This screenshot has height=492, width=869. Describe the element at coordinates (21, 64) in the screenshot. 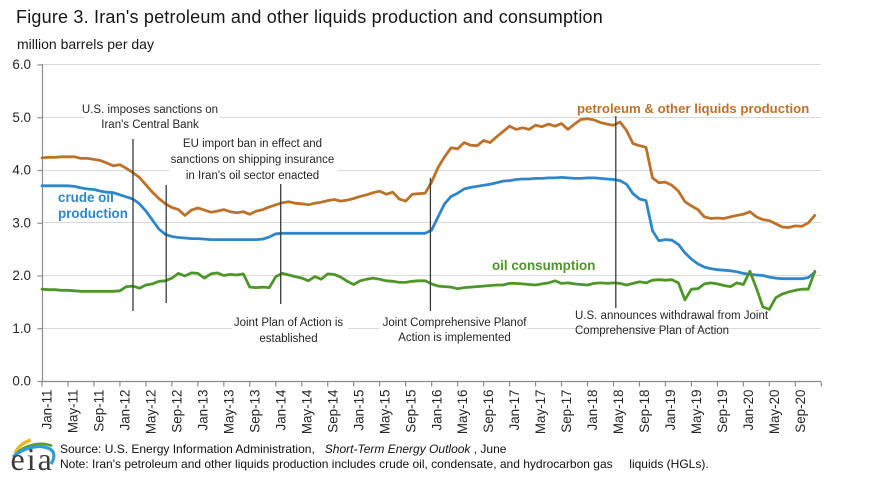

I see `svg-text: 6.0` at that location.